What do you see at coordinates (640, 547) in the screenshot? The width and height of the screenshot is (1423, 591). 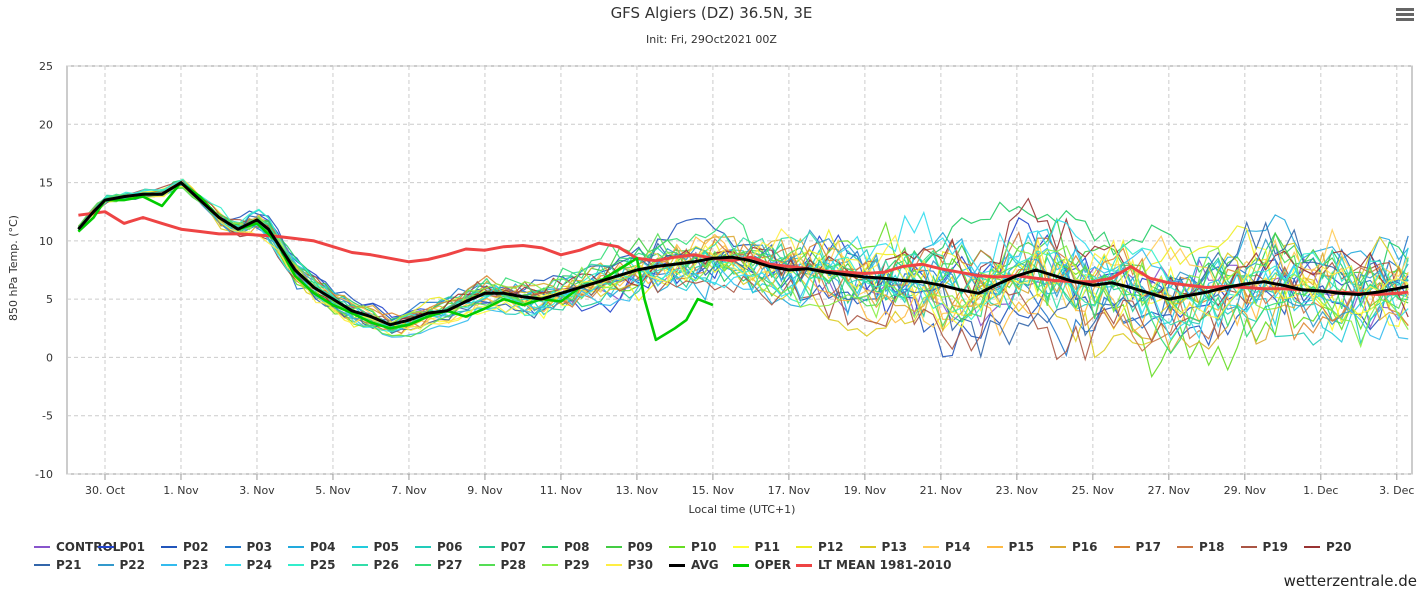 I see `legend-label: P09` at bounding box center [640, 547].